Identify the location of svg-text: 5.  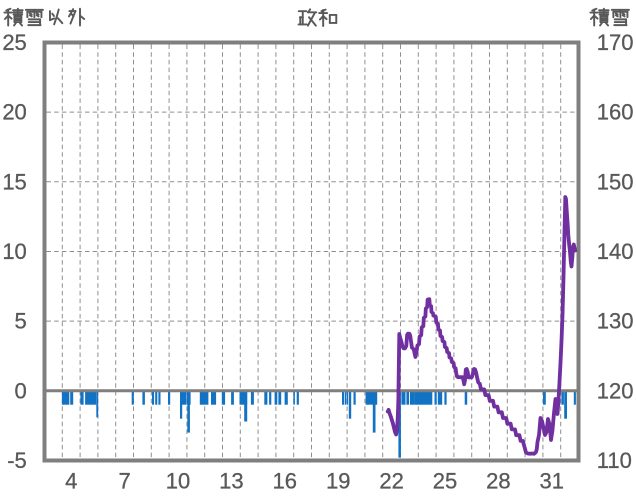
(21, 321).